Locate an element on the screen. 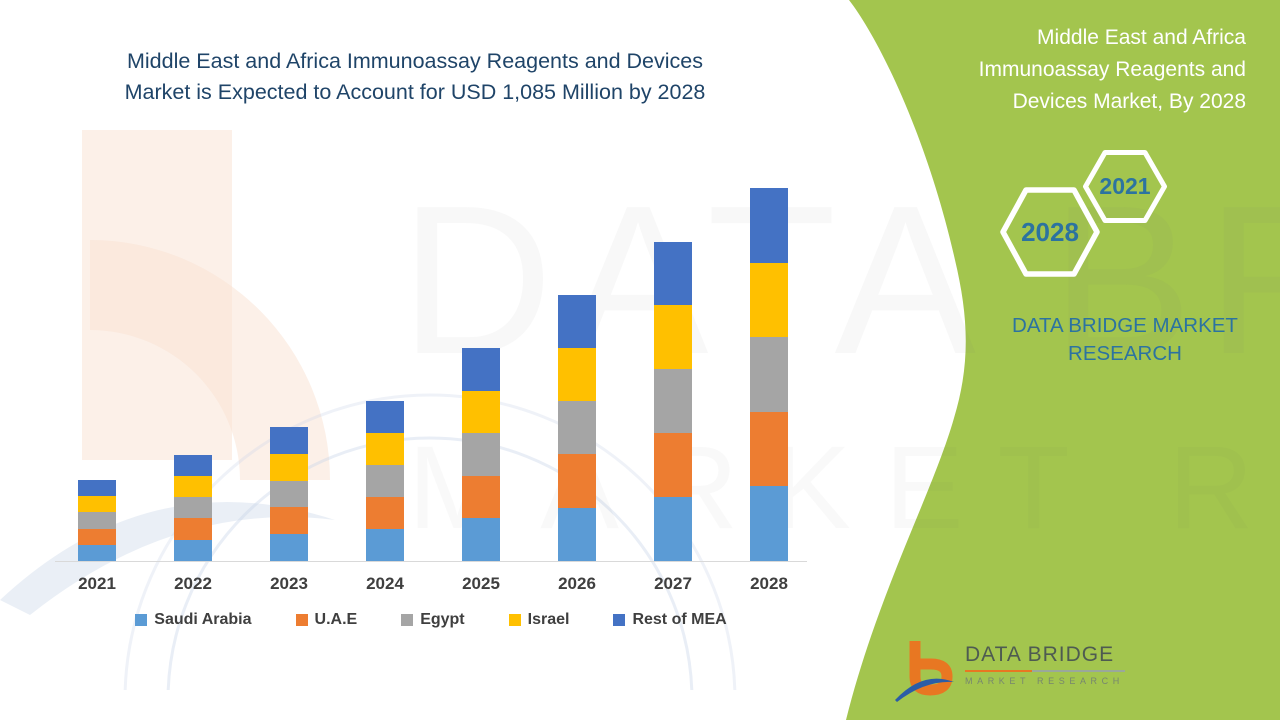 The width and height of the screenshot is (1280, 720). segment-egypt-2024 is located at coordinates (385, 481).